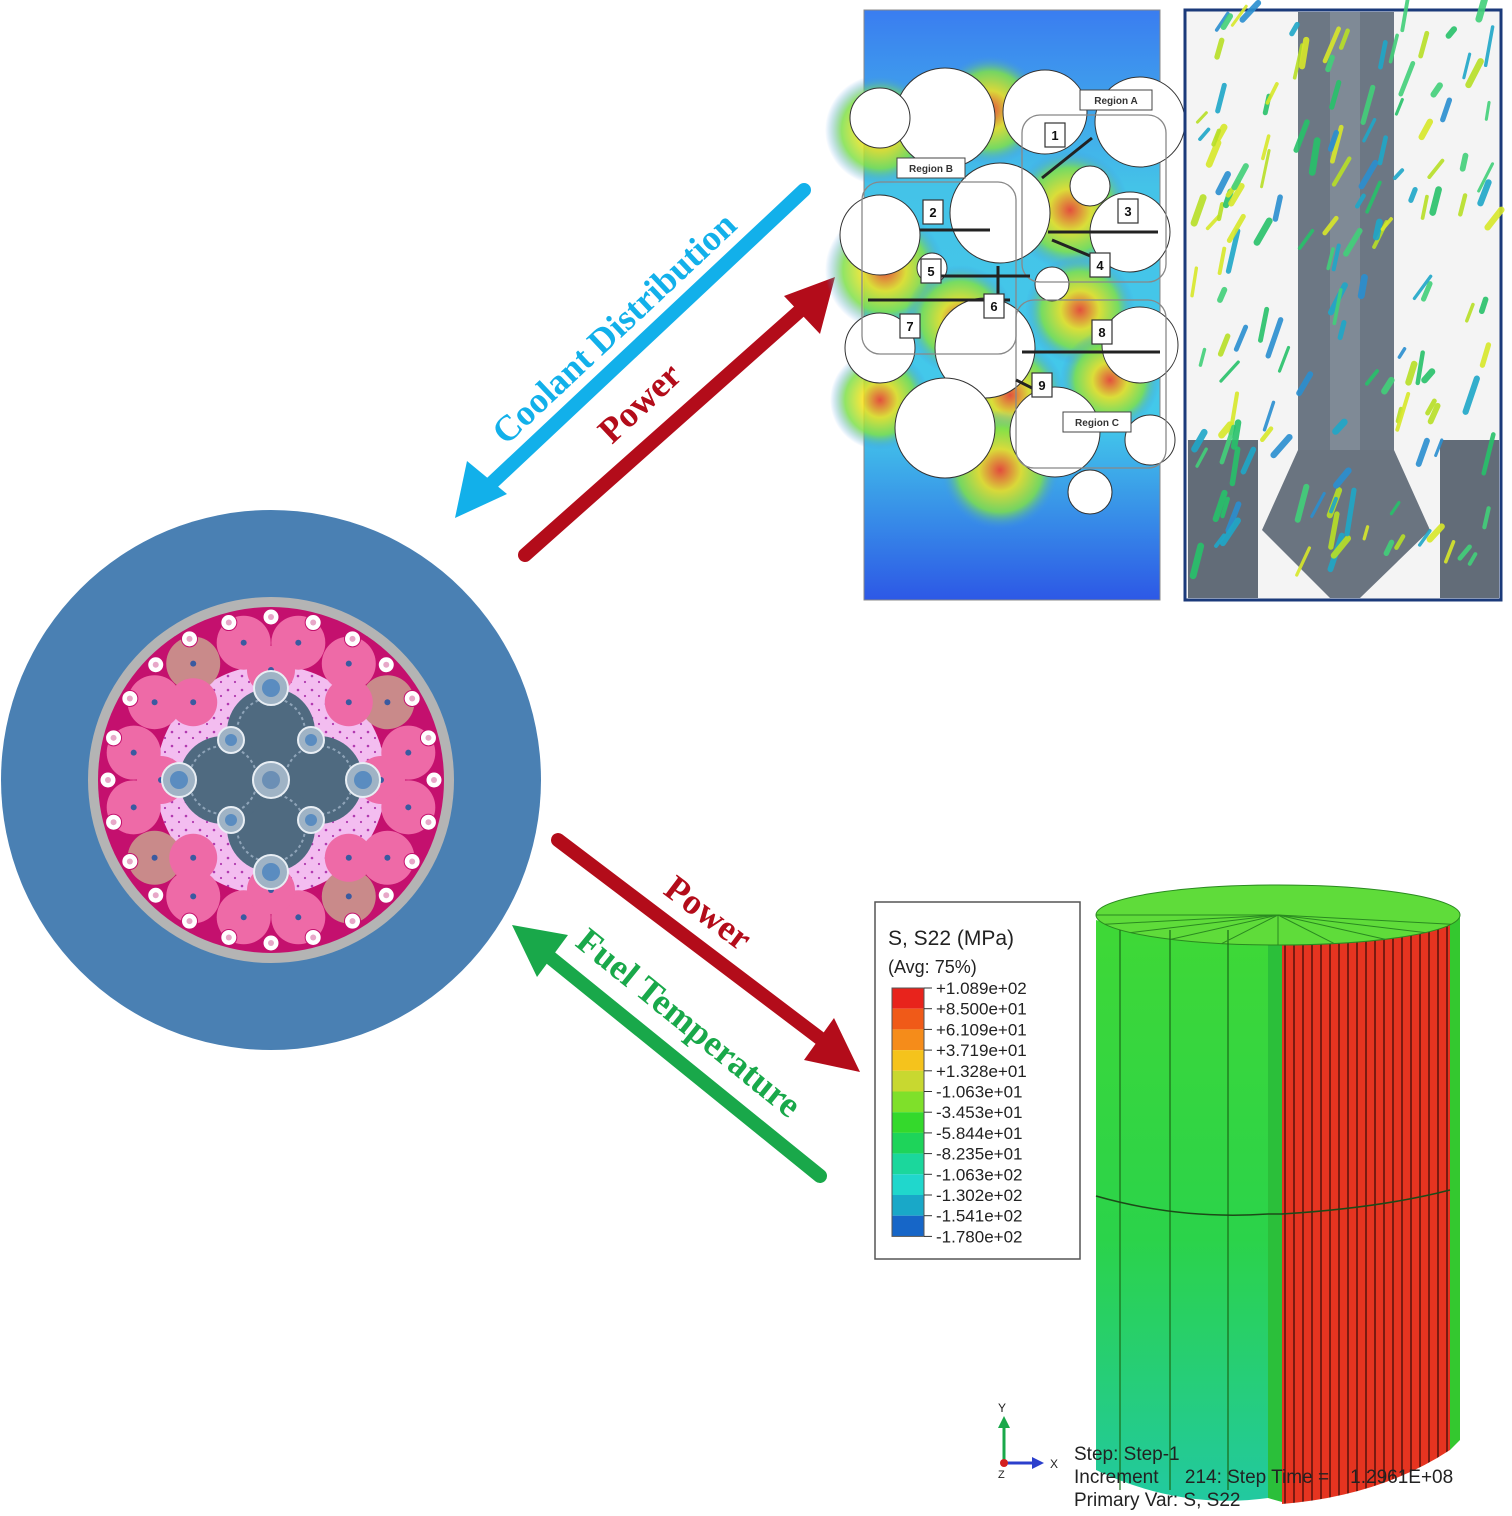 The width and height of the screenshot is (1512, 1516). I want to click on cfd-probe-number: 3, so click(1127, 211).